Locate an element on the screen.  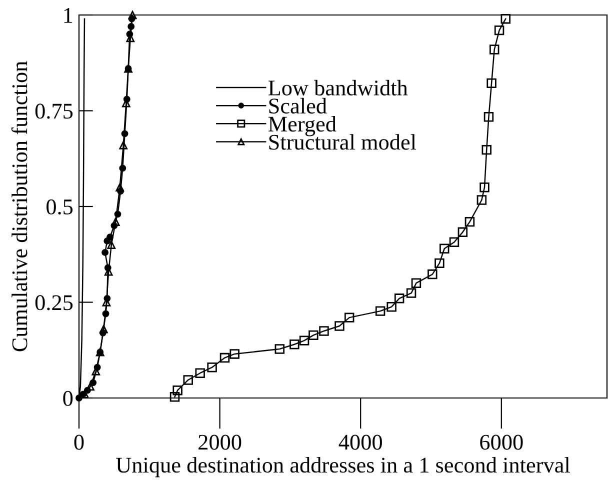
y-tick-label: 0.25 is located at coordinates (54, 302).